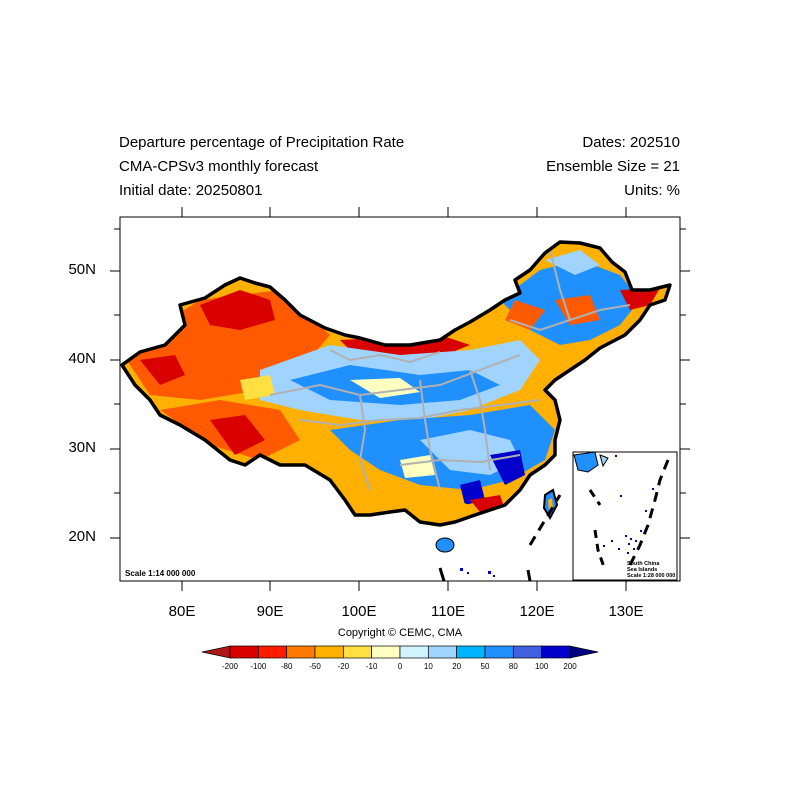 The width and height of the screenshot is (800, 800). Describe the element at coordinates (160, 573) in the screenshot. I see `main-scale-label: Scale 1:14 000 000` at that location.